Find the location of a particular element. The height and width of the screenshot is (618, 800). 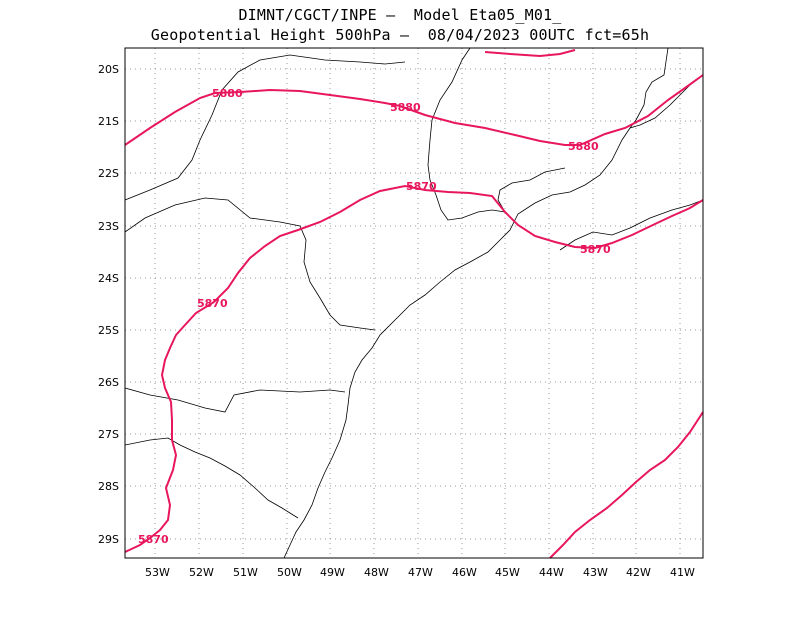

lon-label: 48W is located at coordinates (376, 572).